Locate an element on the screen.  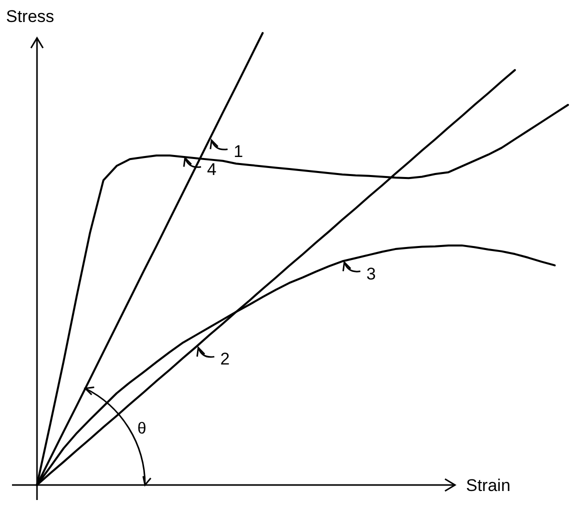
y-axis-title: Stress is located at coordinates (30, 16).